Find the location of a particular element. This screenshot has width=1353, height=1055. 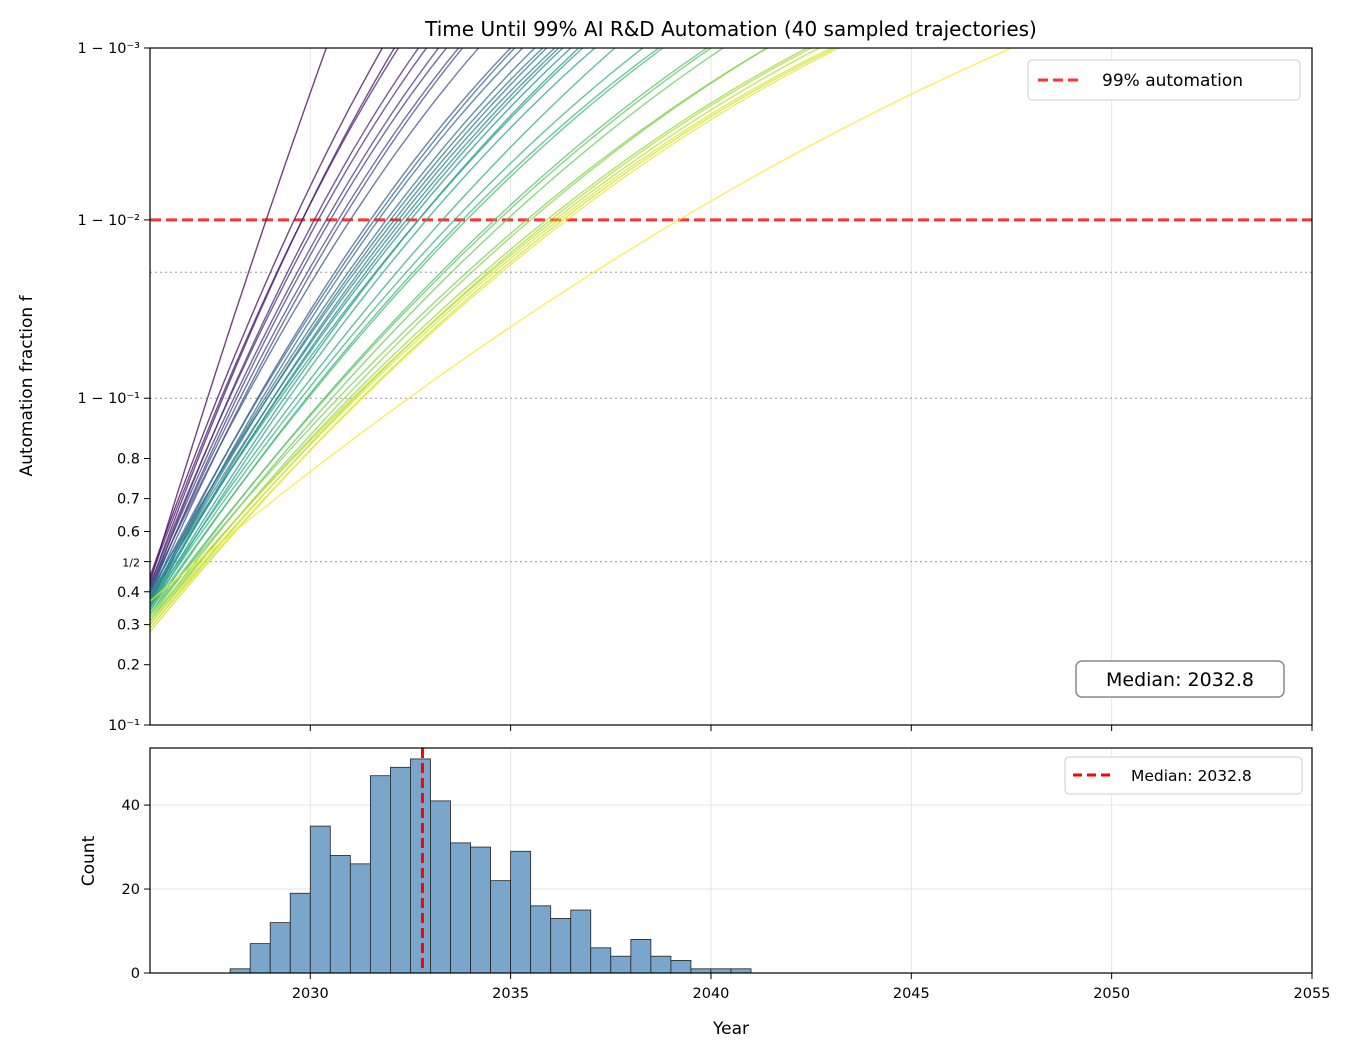

y-tick-label-top: 1/2 is located at coordinates (131, 563).